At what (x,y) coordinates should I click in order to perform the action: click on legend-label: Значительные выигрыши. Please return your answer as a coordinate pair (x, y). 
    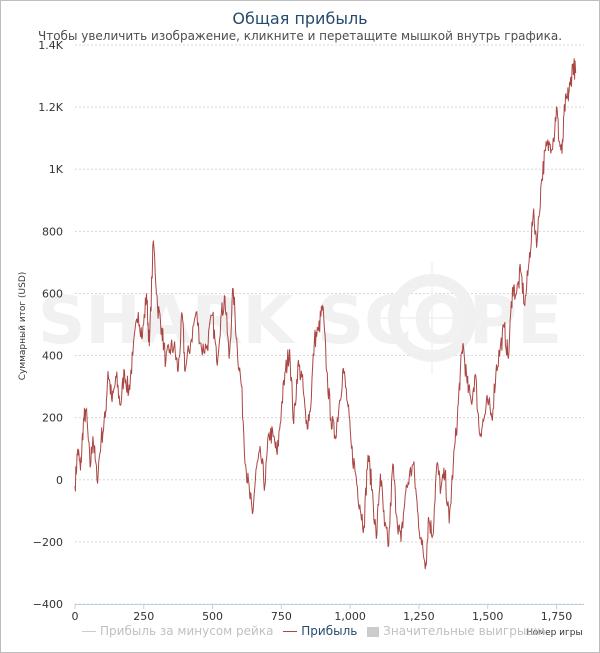
    Looking at the image, I should click on (464, 631).